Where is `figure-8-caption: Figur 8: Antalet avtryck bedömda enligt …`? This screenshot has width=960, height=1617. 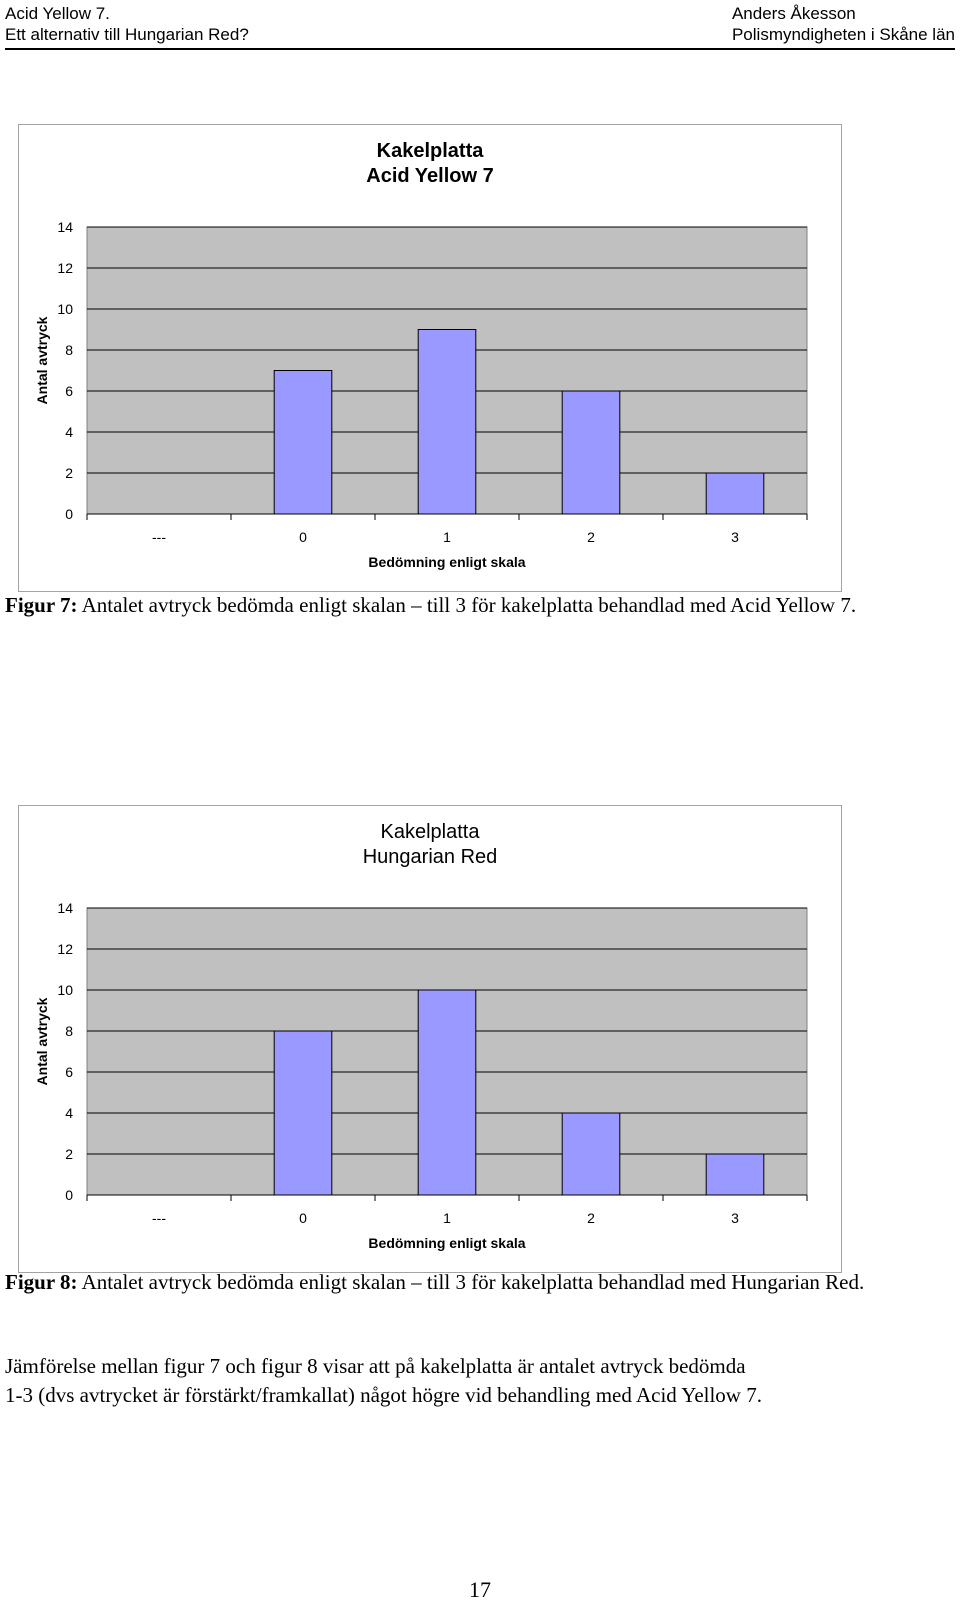 figure-8-caption: Figur 8: Antalet avtryck bedömda enligt … is located at coordinates (465, 1282).